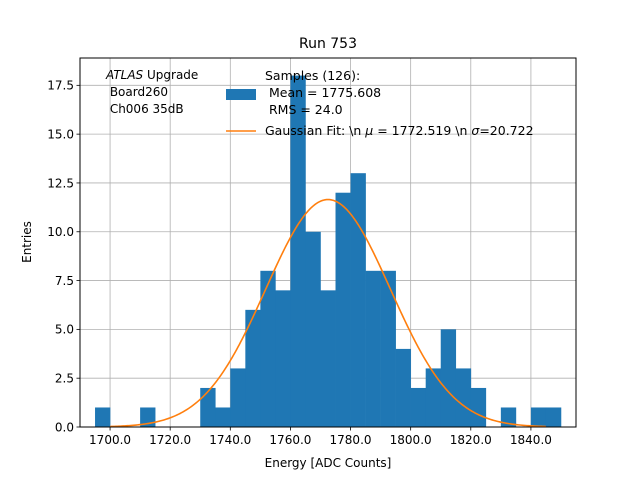  Describe the element at coordinates (60, 86) in the screenshot. I see `y-tick-label: 17.5` at that location.